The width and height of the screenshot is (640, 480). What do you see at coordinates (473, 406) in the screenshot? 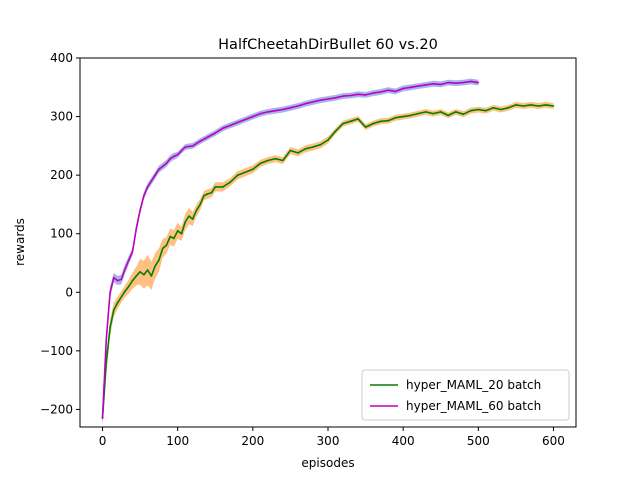
I see `legend-label-1: hyper_MAML_60 batch` at bounding box center [473, 406].